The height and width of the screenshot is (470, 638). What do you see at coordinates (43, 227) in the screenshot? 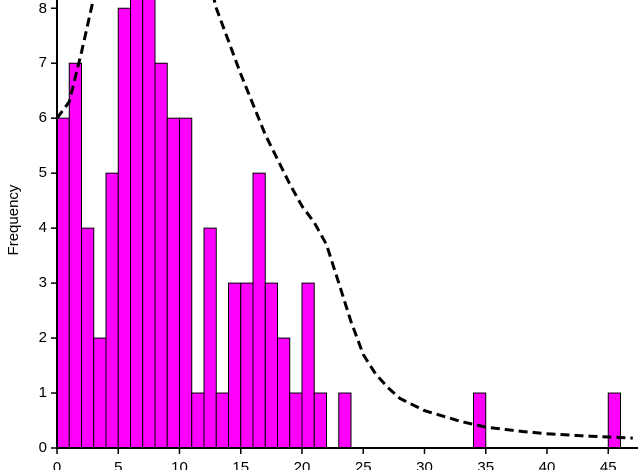
I see `y-tick-label: 4` at bounding box center [43, 227].